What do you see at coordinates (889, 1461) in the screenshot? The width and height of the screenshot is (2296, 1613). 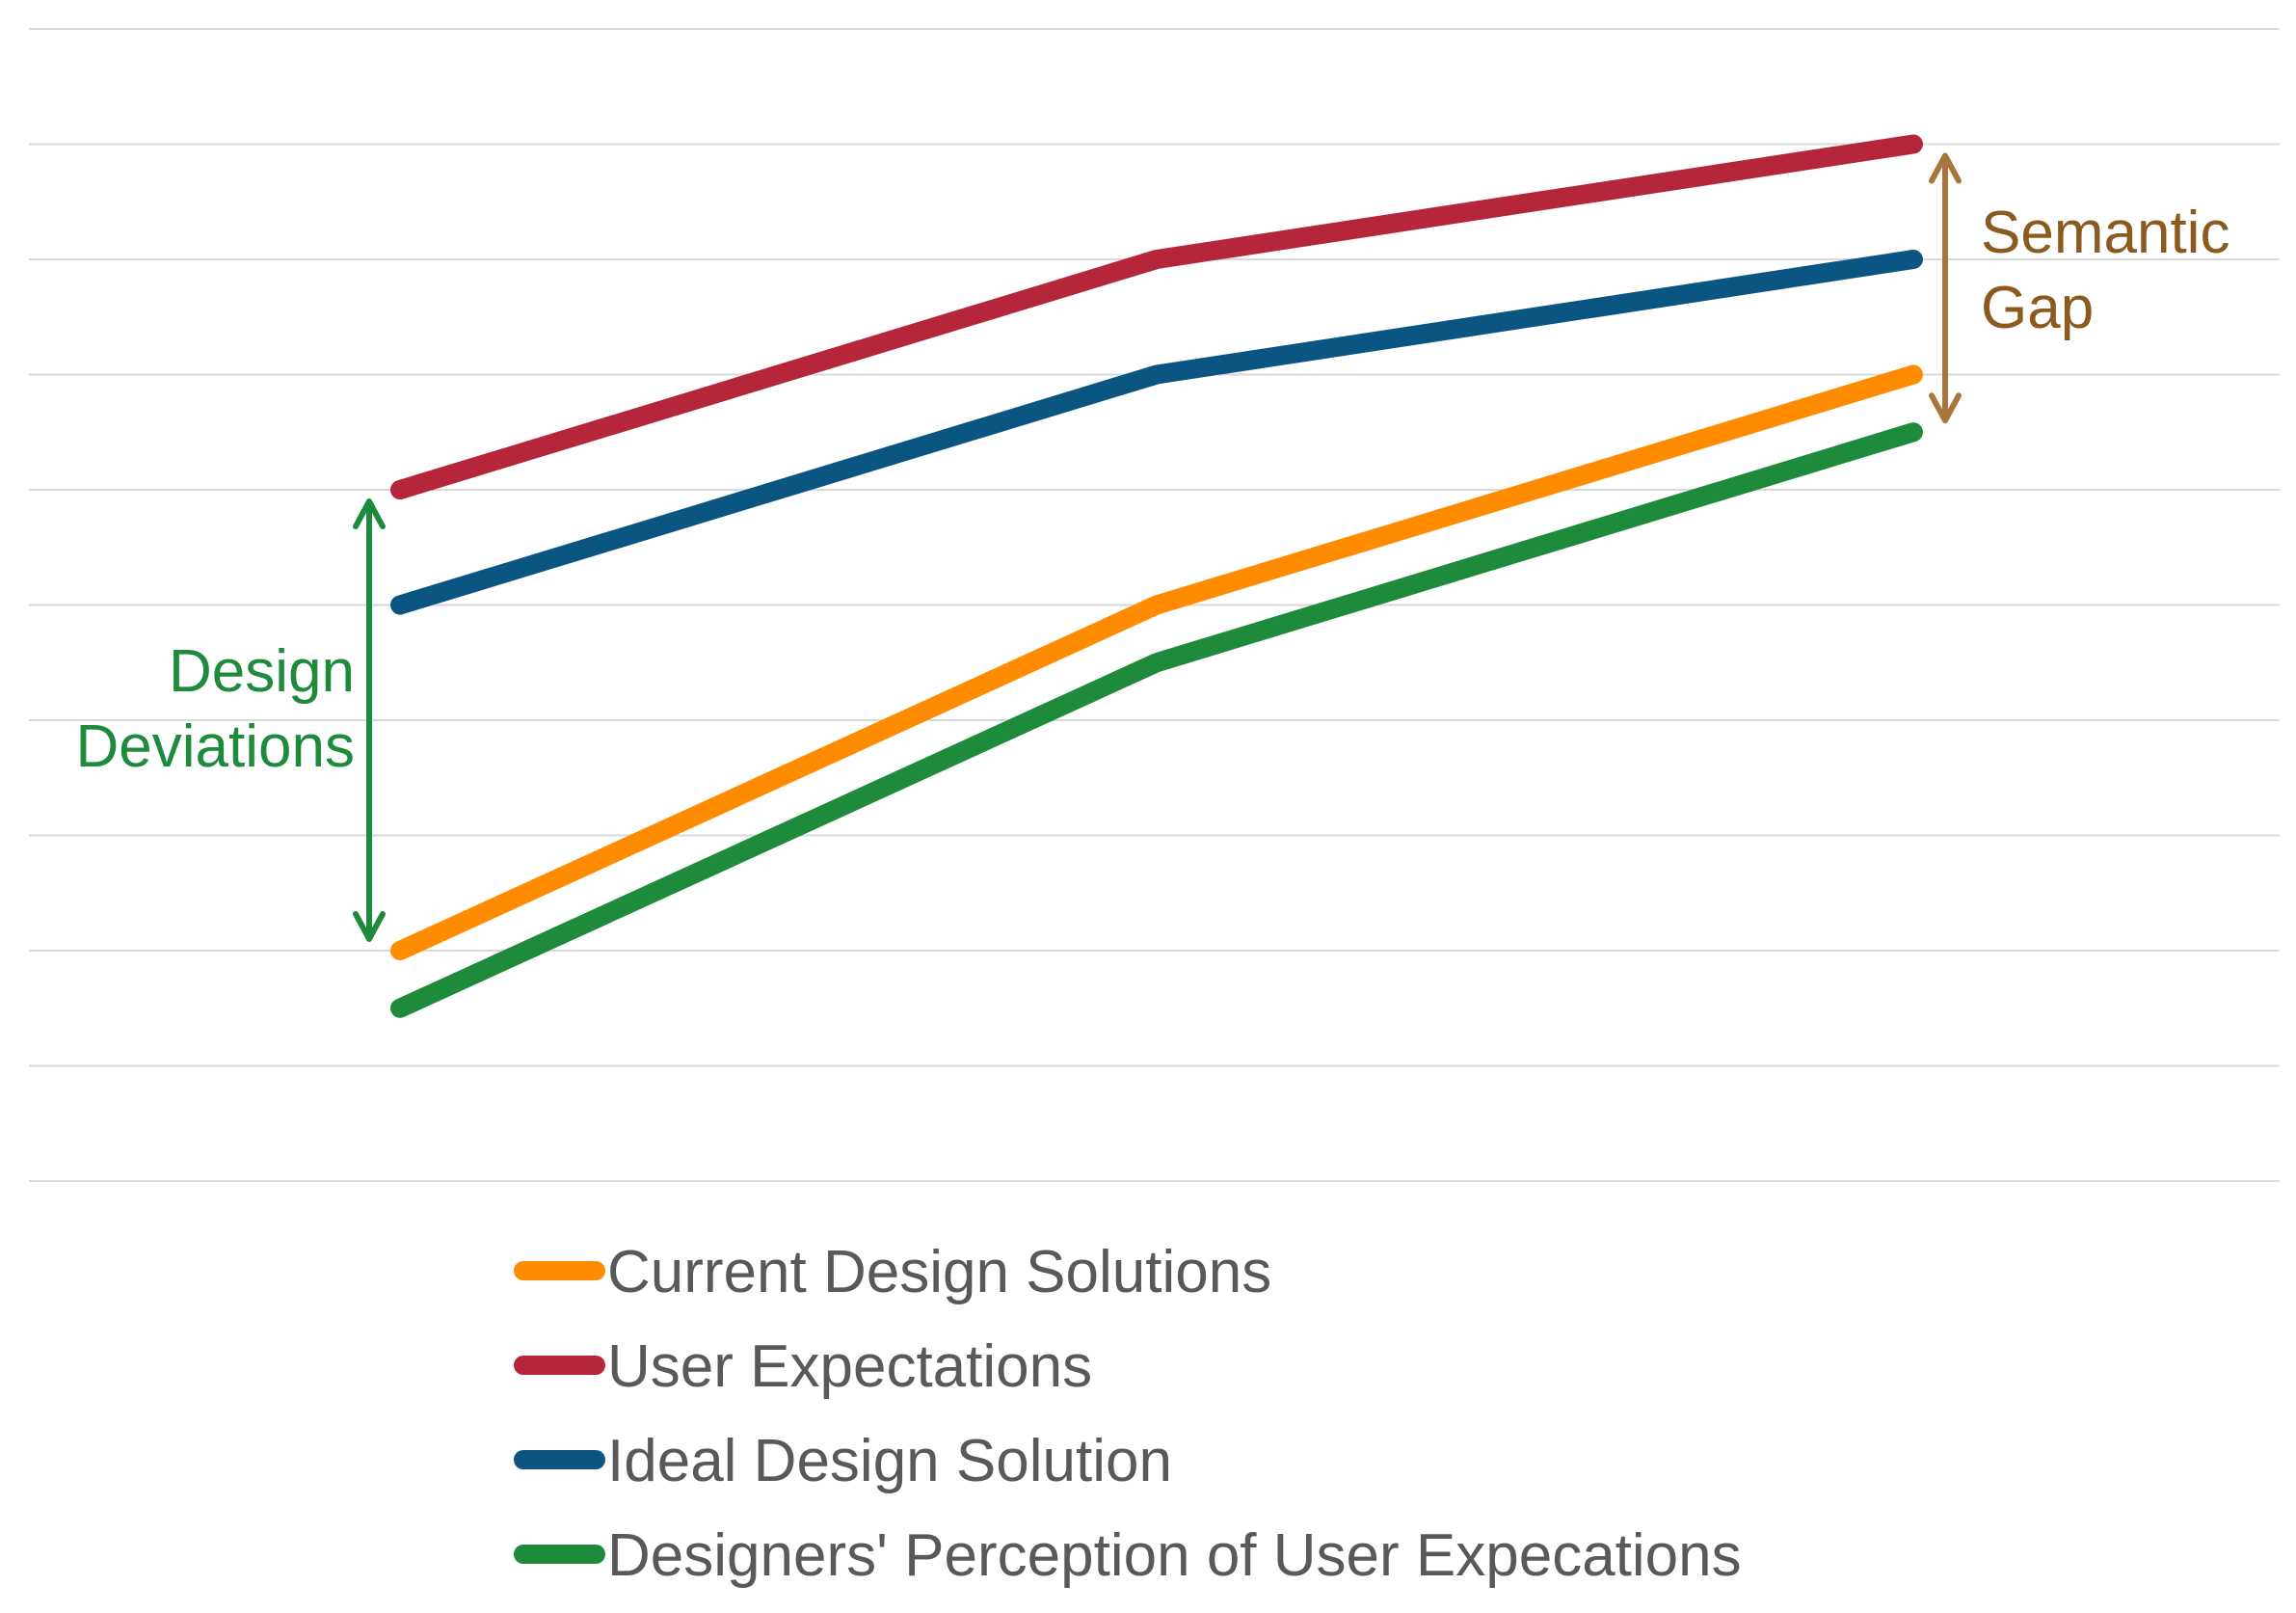 I see `legend-label-ideal-design-solution: Ideal Design Solution` at bounding box center [889, 1461].